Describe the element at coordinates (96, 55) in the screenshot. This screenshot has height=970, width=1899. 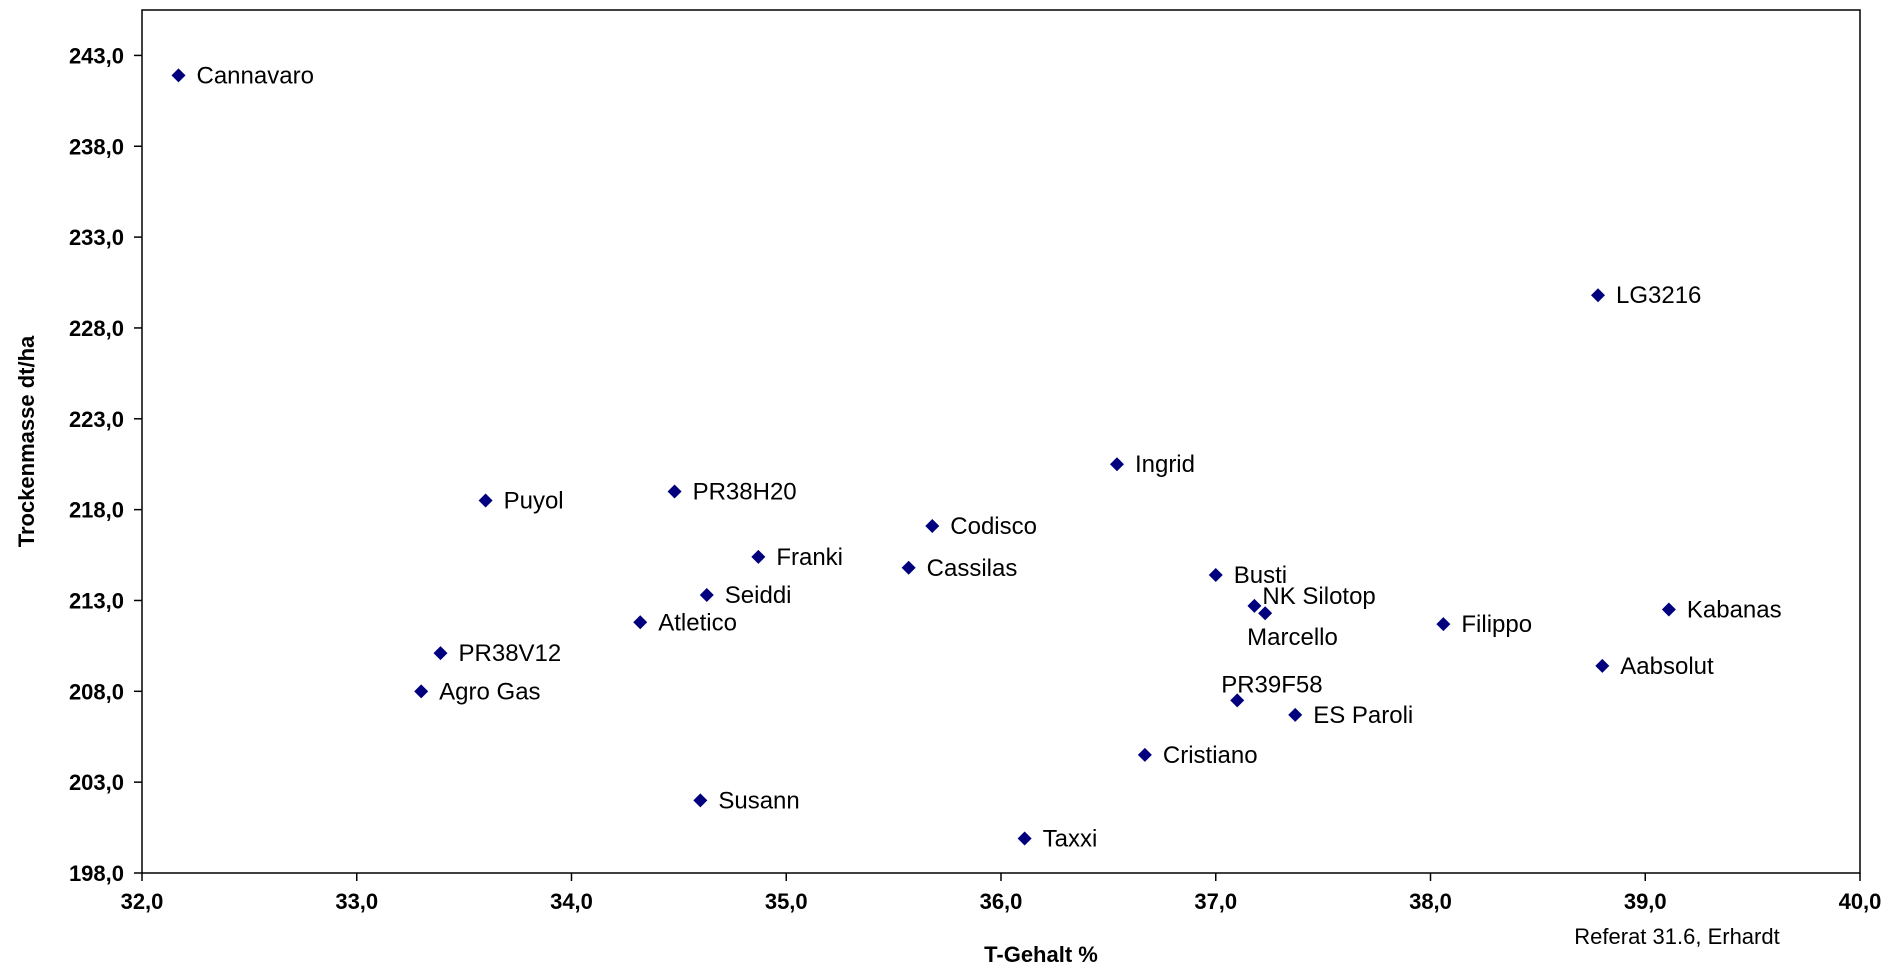
I see `y-tick-label: 243,0` at that location.